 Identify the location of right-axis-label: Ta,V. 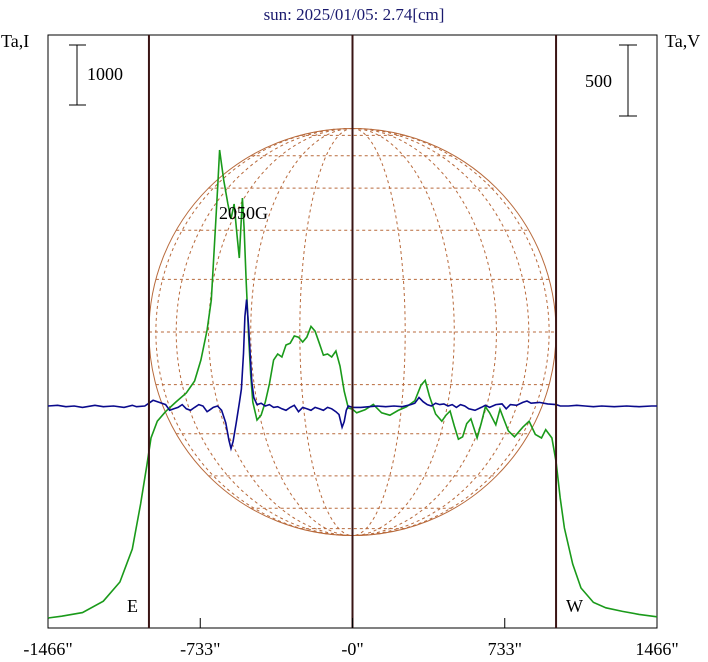
(682, 41).